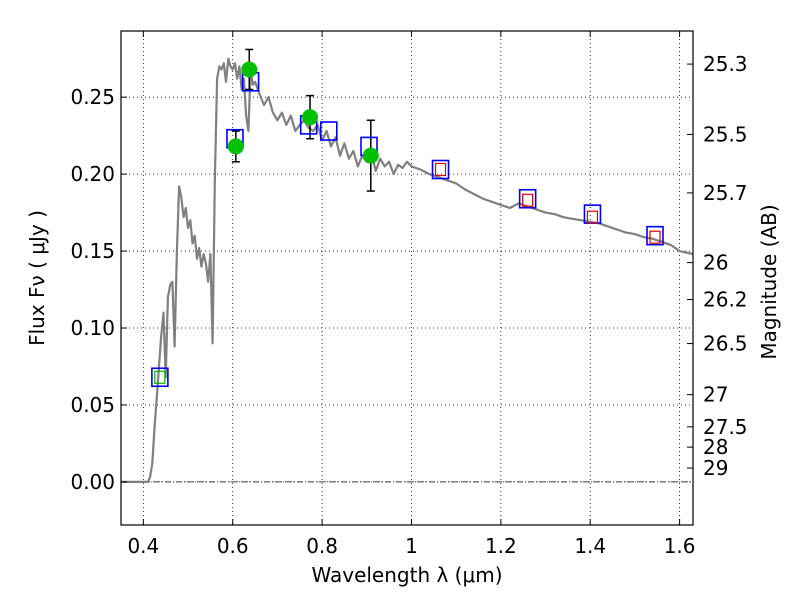 The image size is (800, 600). I want to click on y-tick-label: 0.10, so click(92, 328).